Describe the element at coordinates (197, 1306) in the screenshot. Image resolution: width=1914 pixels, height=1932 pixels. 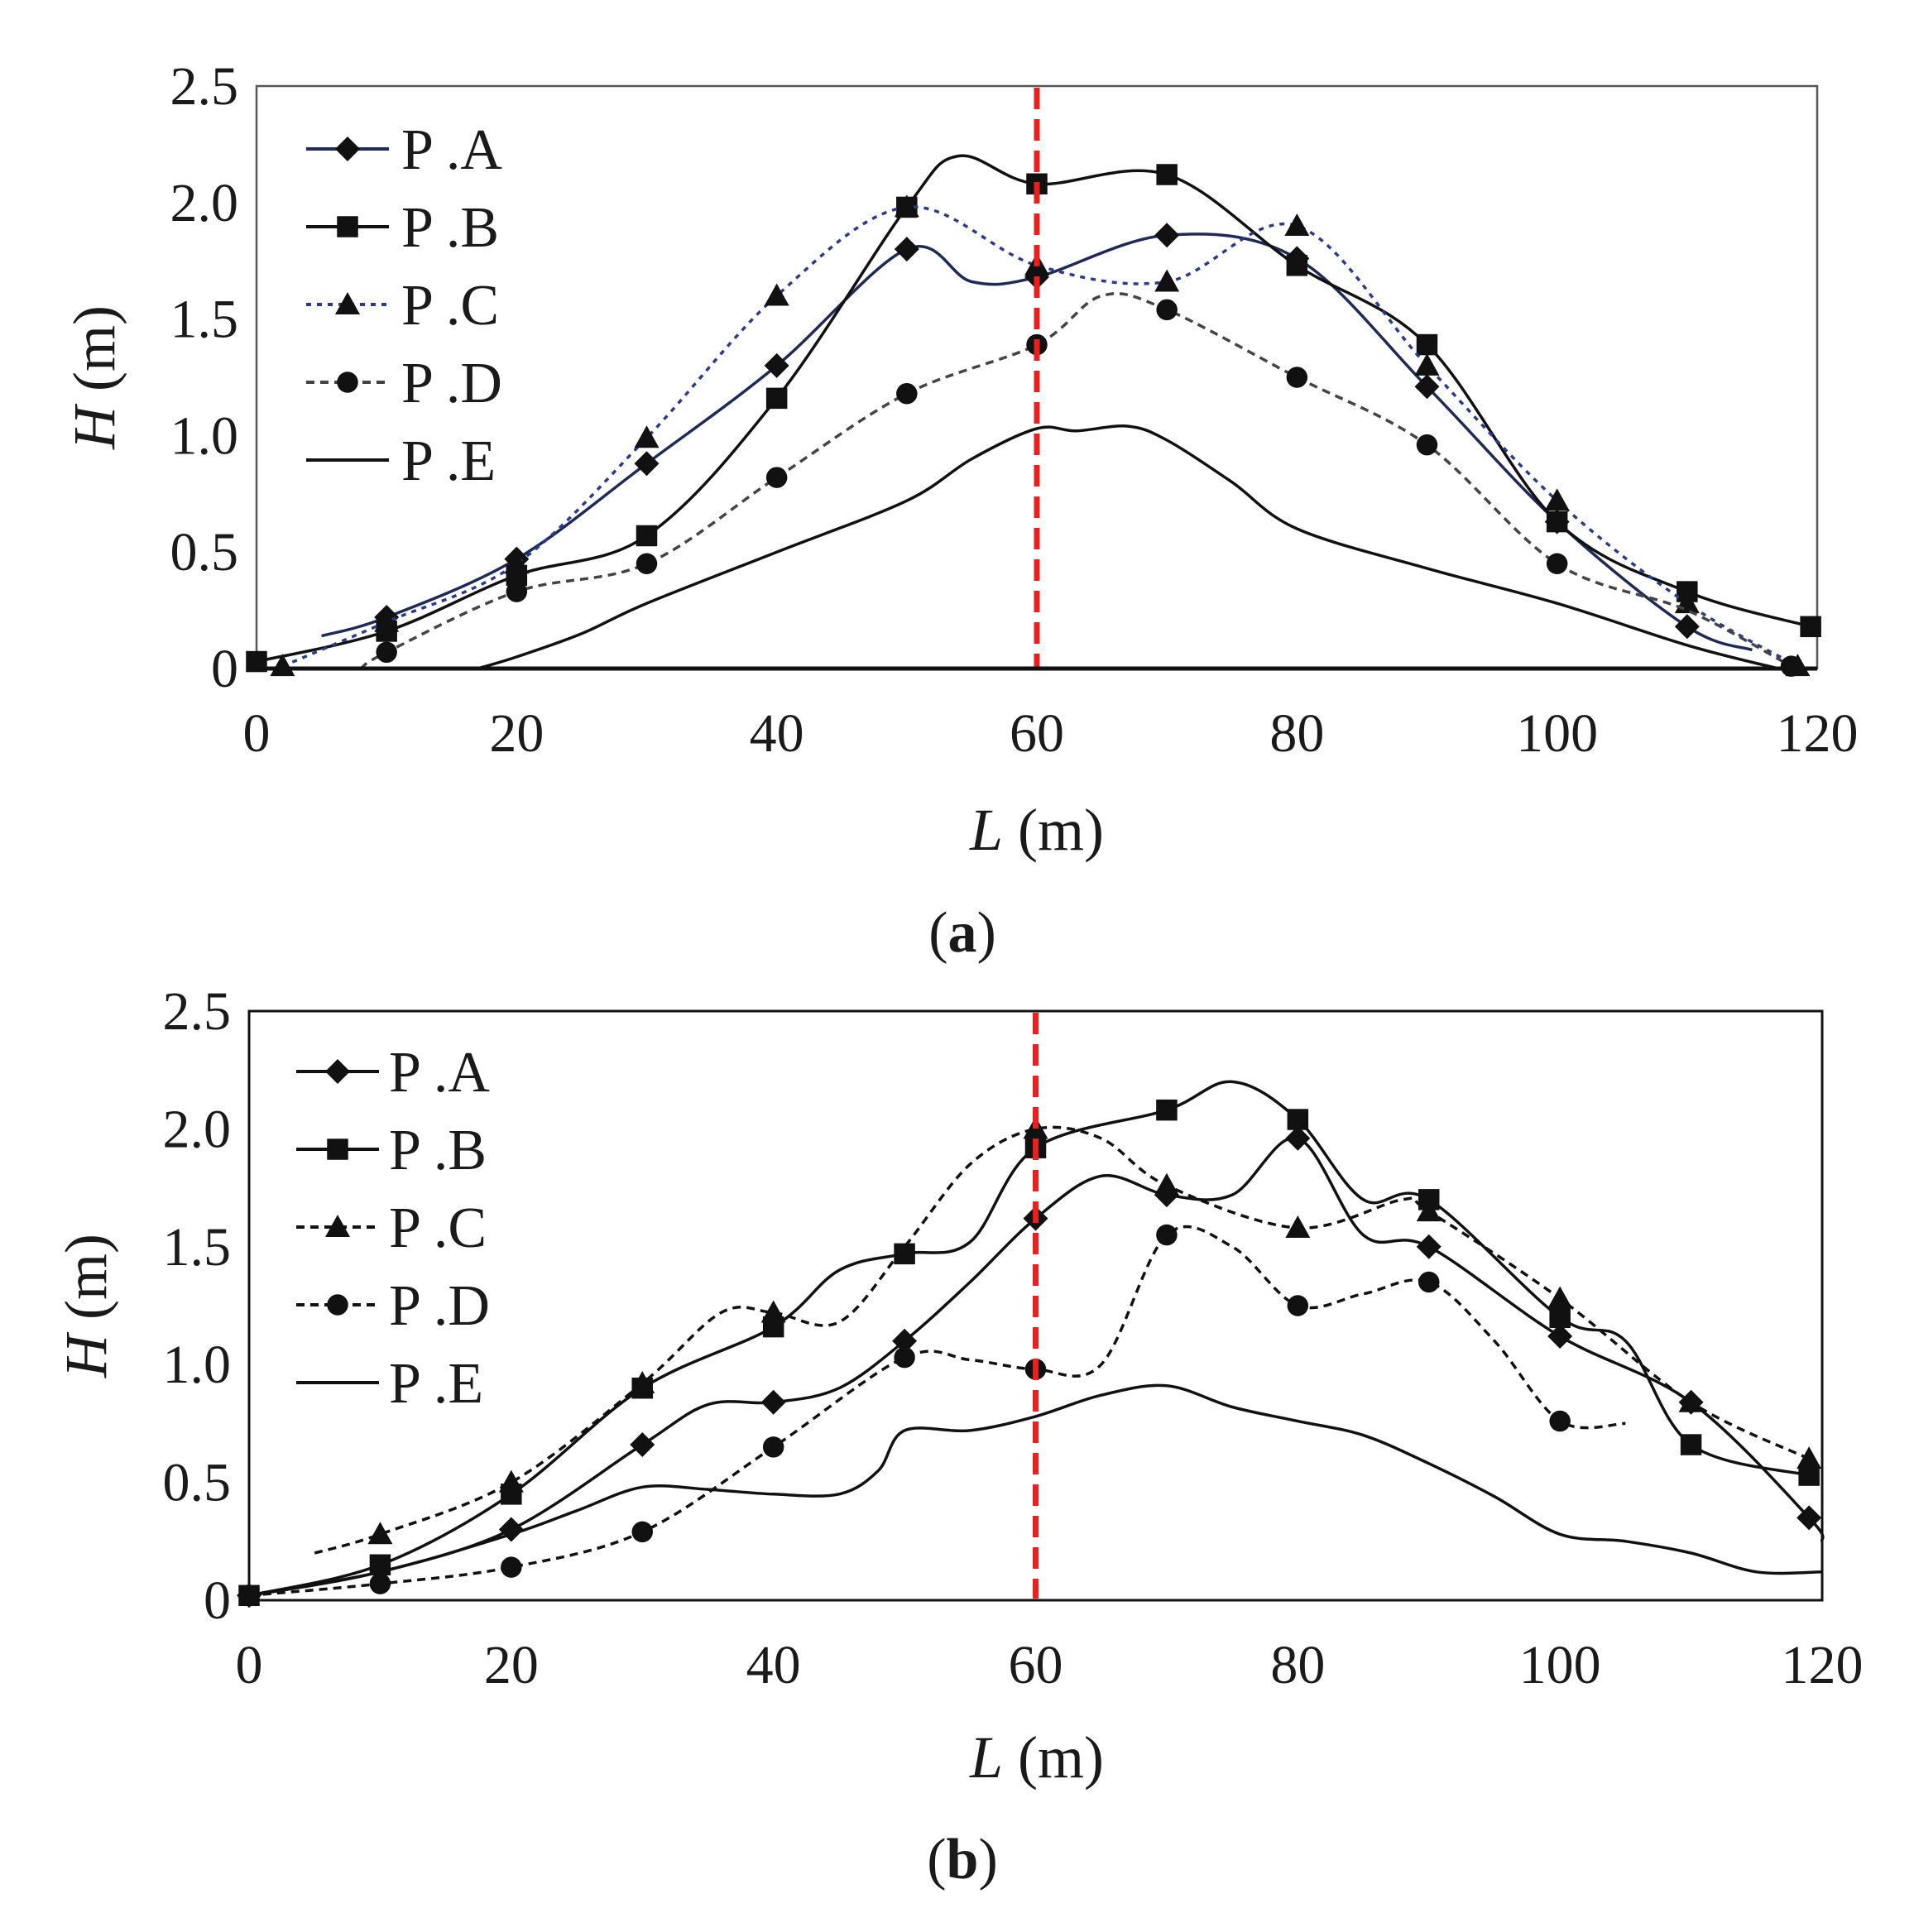
I see `y-tick-labels: 0 0.5 1.0 1.5 2.0 2.5` at that location.